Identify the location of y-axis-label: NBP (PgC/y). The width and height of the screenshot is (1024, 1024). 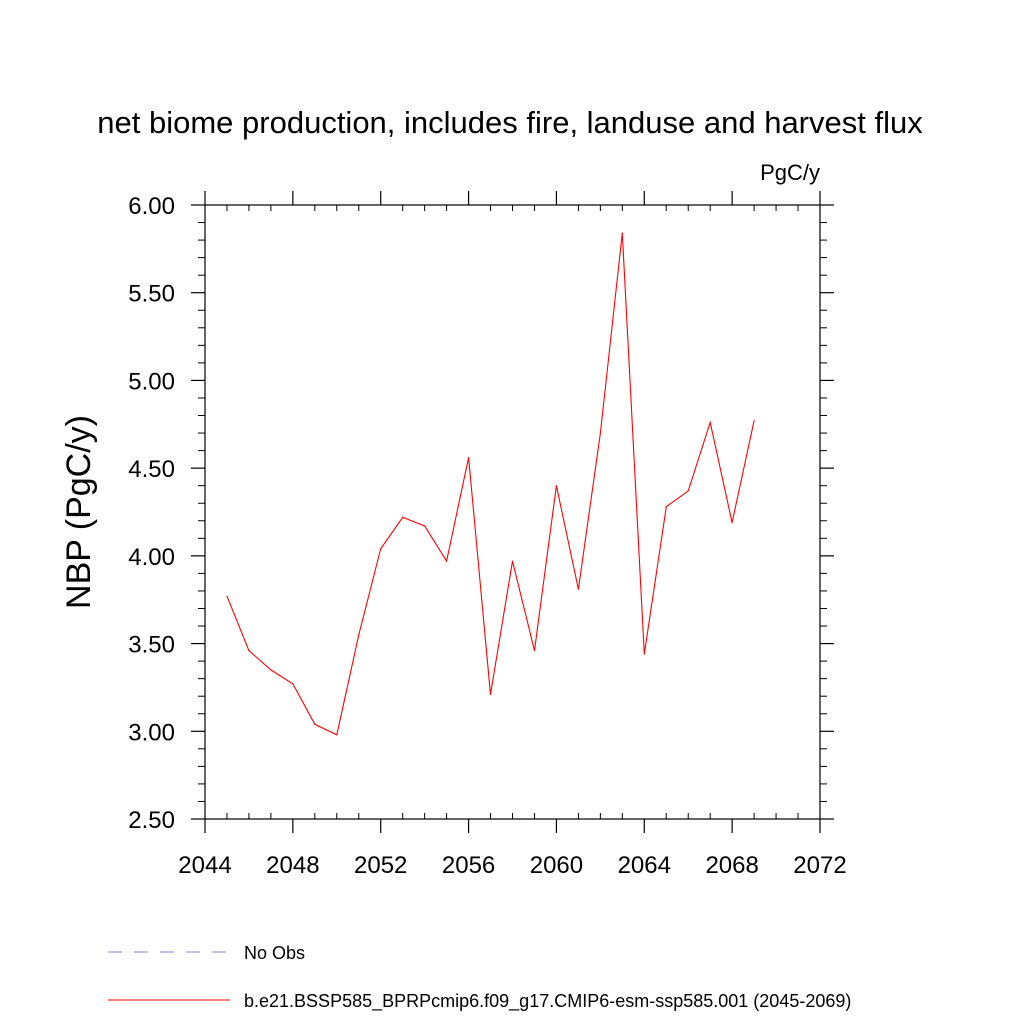
(79, 512).